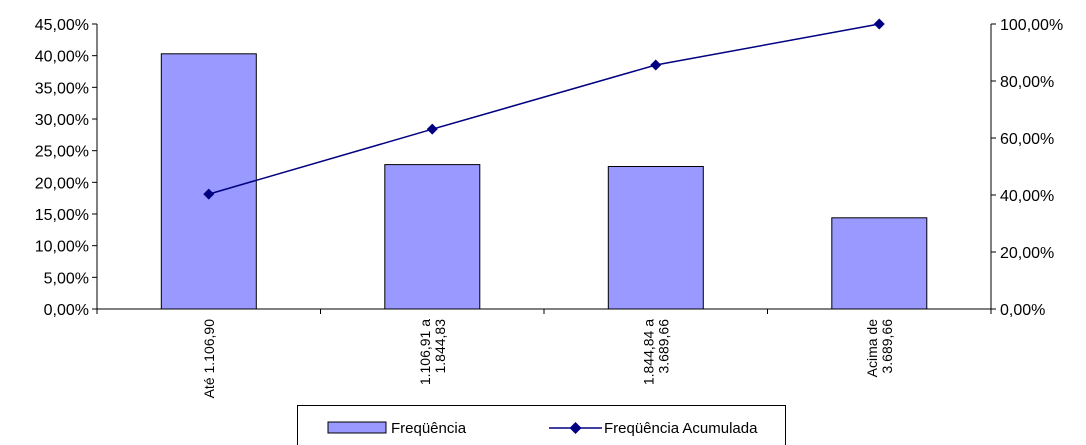  Describe the element at coordinates (1022, 310) in the screenshot. I see `right-tick-label: 0,00%` at that location.